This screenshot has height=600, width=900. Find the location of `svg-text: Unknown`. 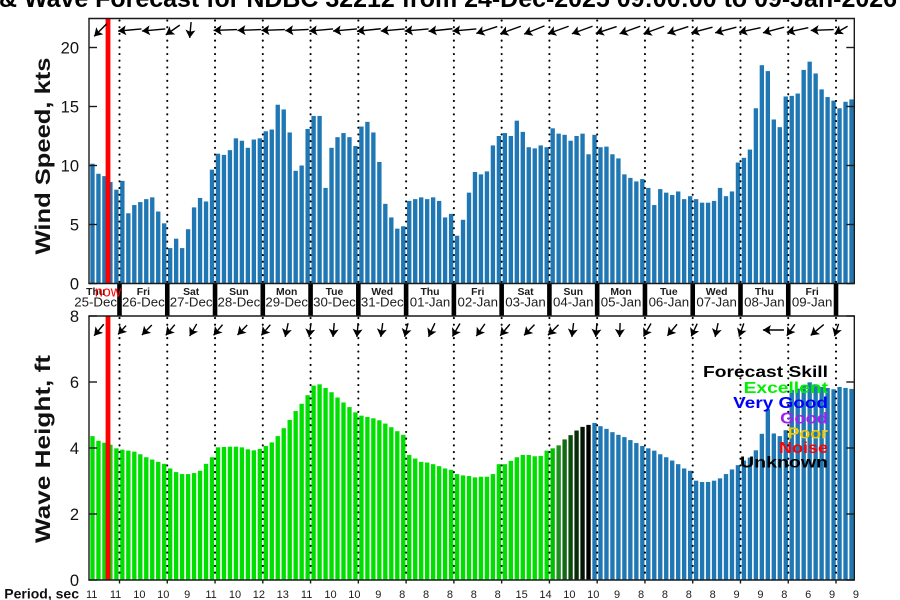

svg-text: Unknown is located at coordinates (784, 463).